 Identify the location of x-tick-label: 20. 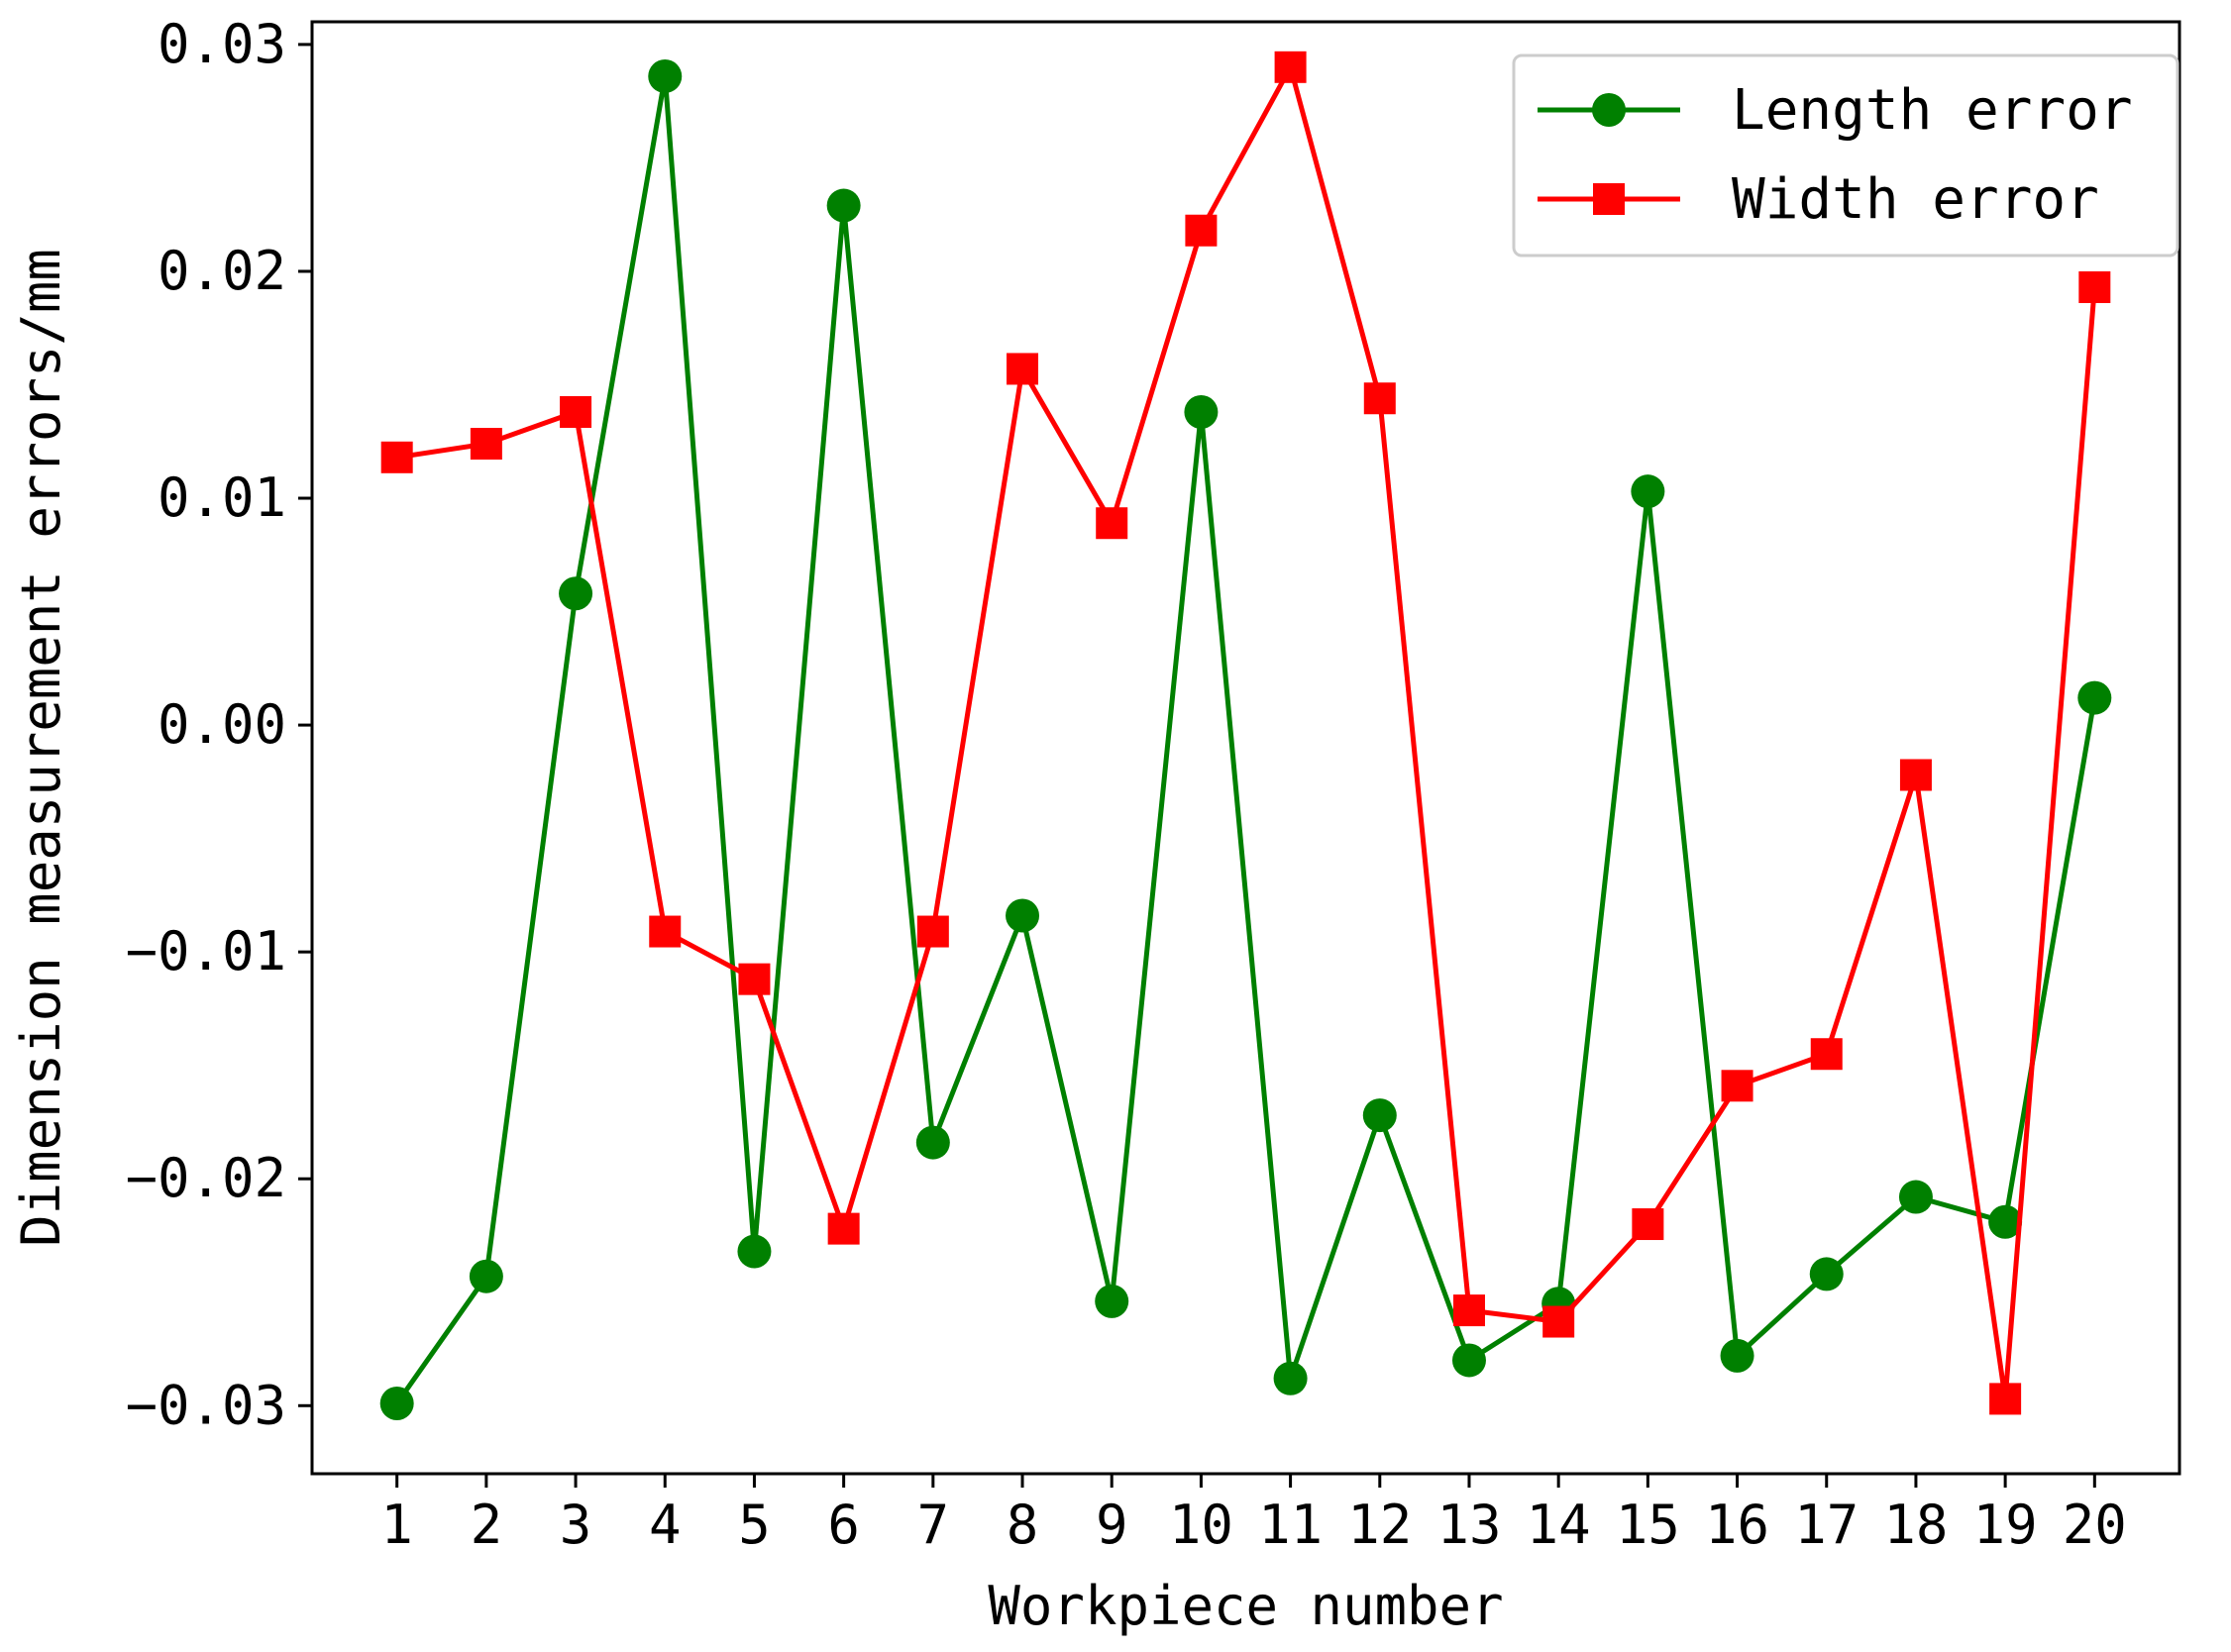
(2095, 1525).